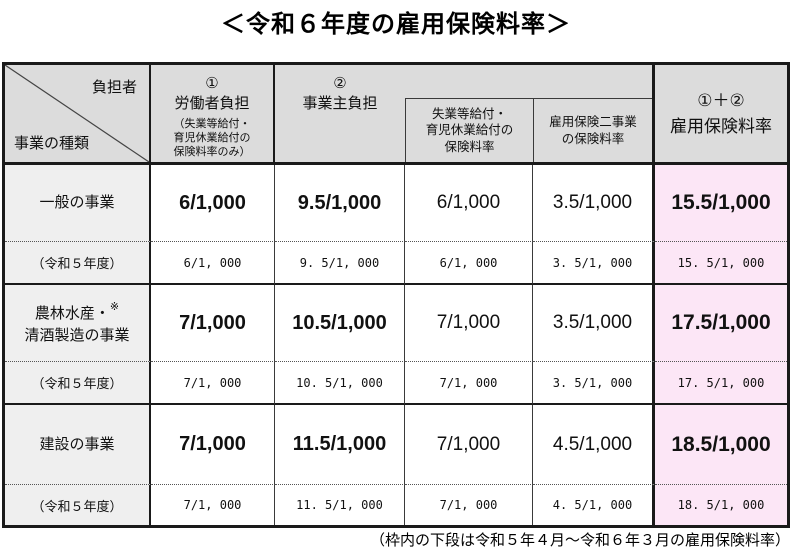 The width and height of the screenshot is (792, 548). Describe the element at coordinates (594, 203) in the screenshot. I see `general-employer-biz-rate: 3.5/1,000` at that location.